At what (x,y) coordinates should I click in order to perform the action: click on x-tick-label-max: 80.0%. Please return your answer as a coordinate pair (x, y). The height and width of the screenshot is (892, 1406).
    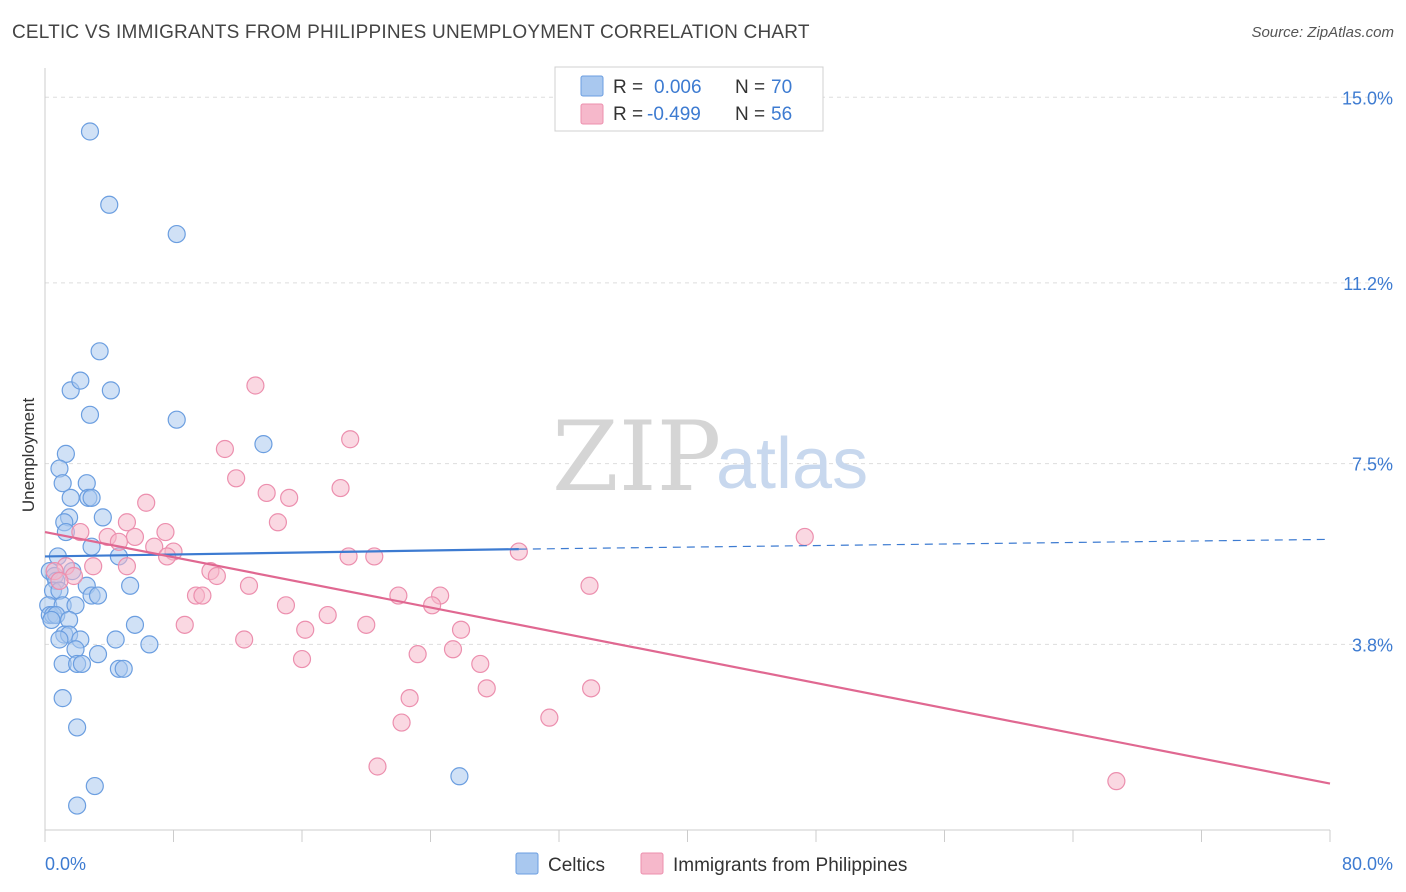
    Looking at the image, I should click on (1367, 864).